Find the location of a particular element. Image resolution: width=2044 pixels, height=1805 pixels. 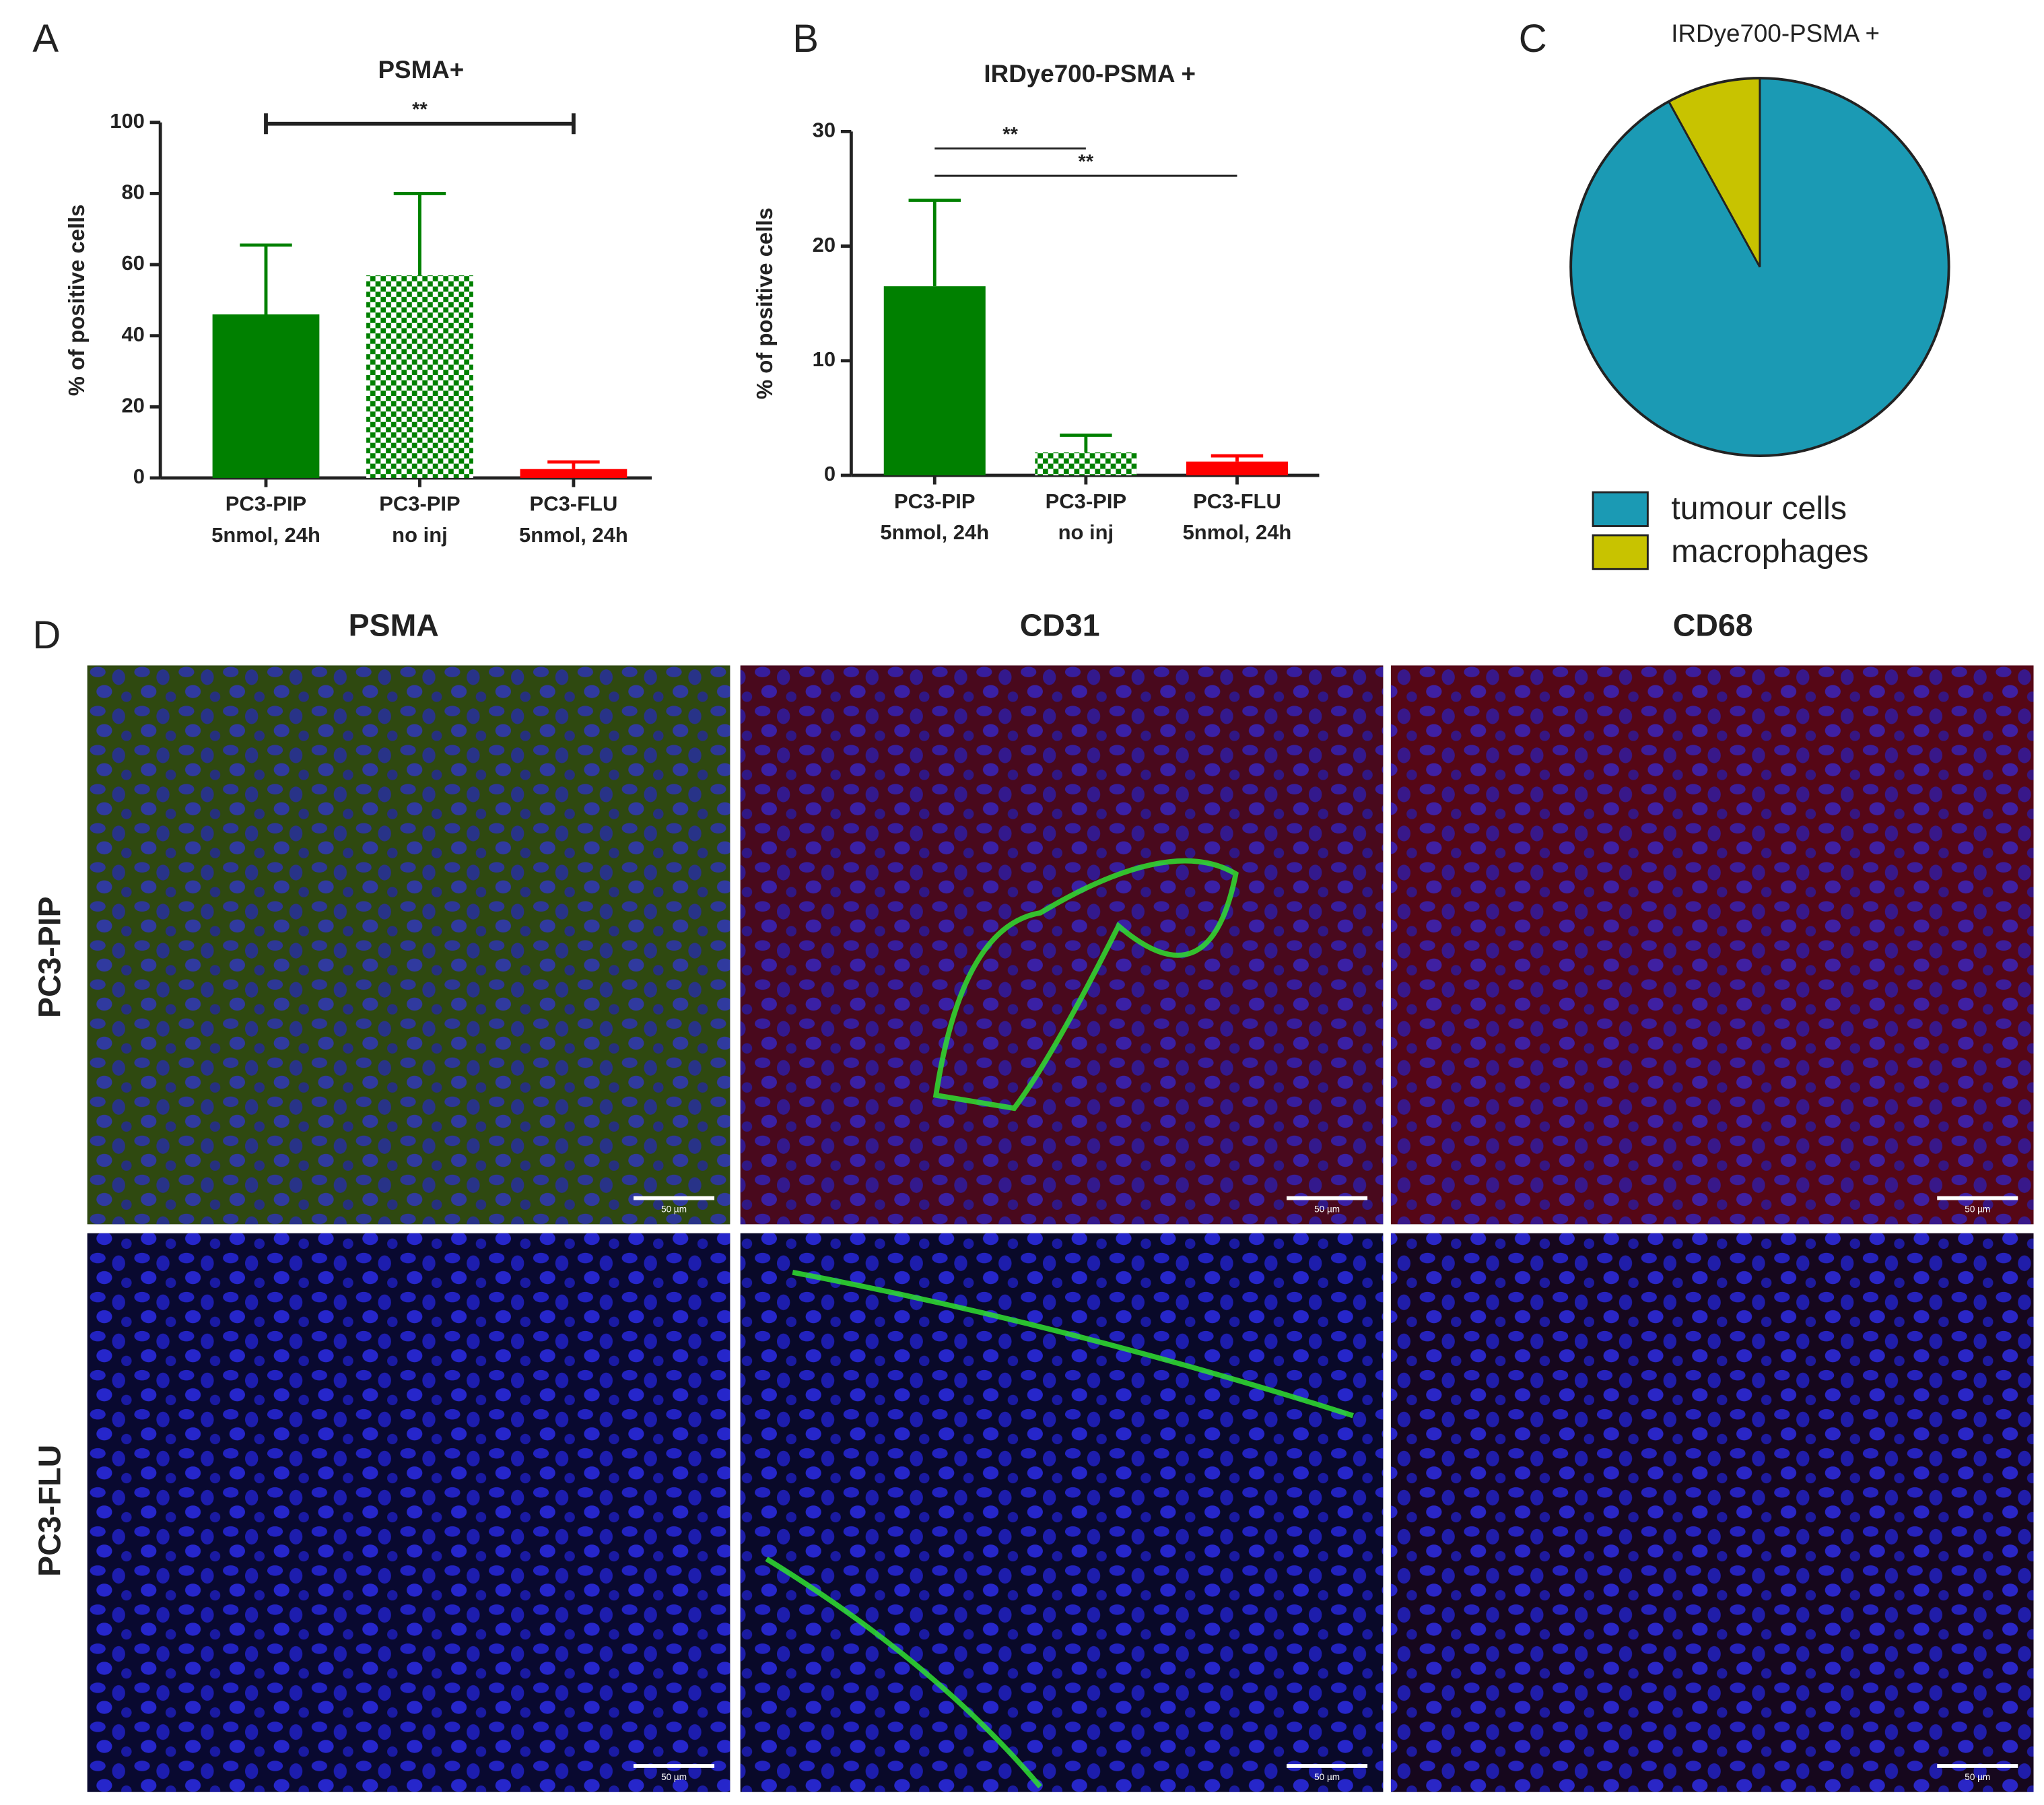

legend-label: macrophages is located at coordinates (1769, 551).